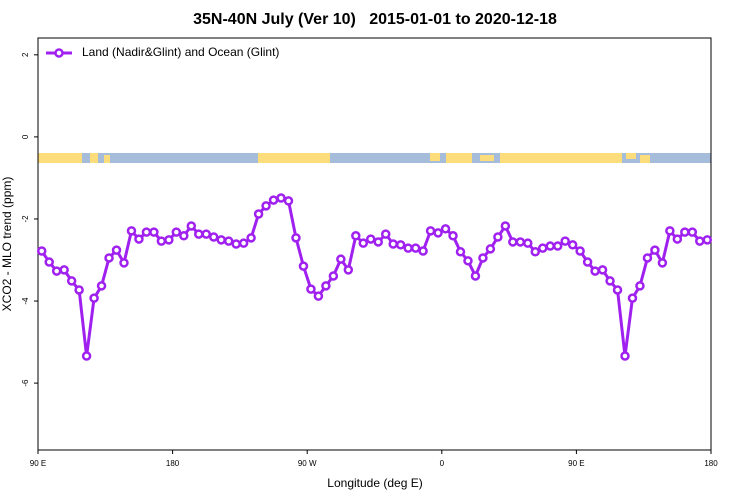 The image size is (750, 500). What do you see at coordinates (25, 136) in the screenshot?
I see `y-tick-label: 0` at bounding box center [25, 136].